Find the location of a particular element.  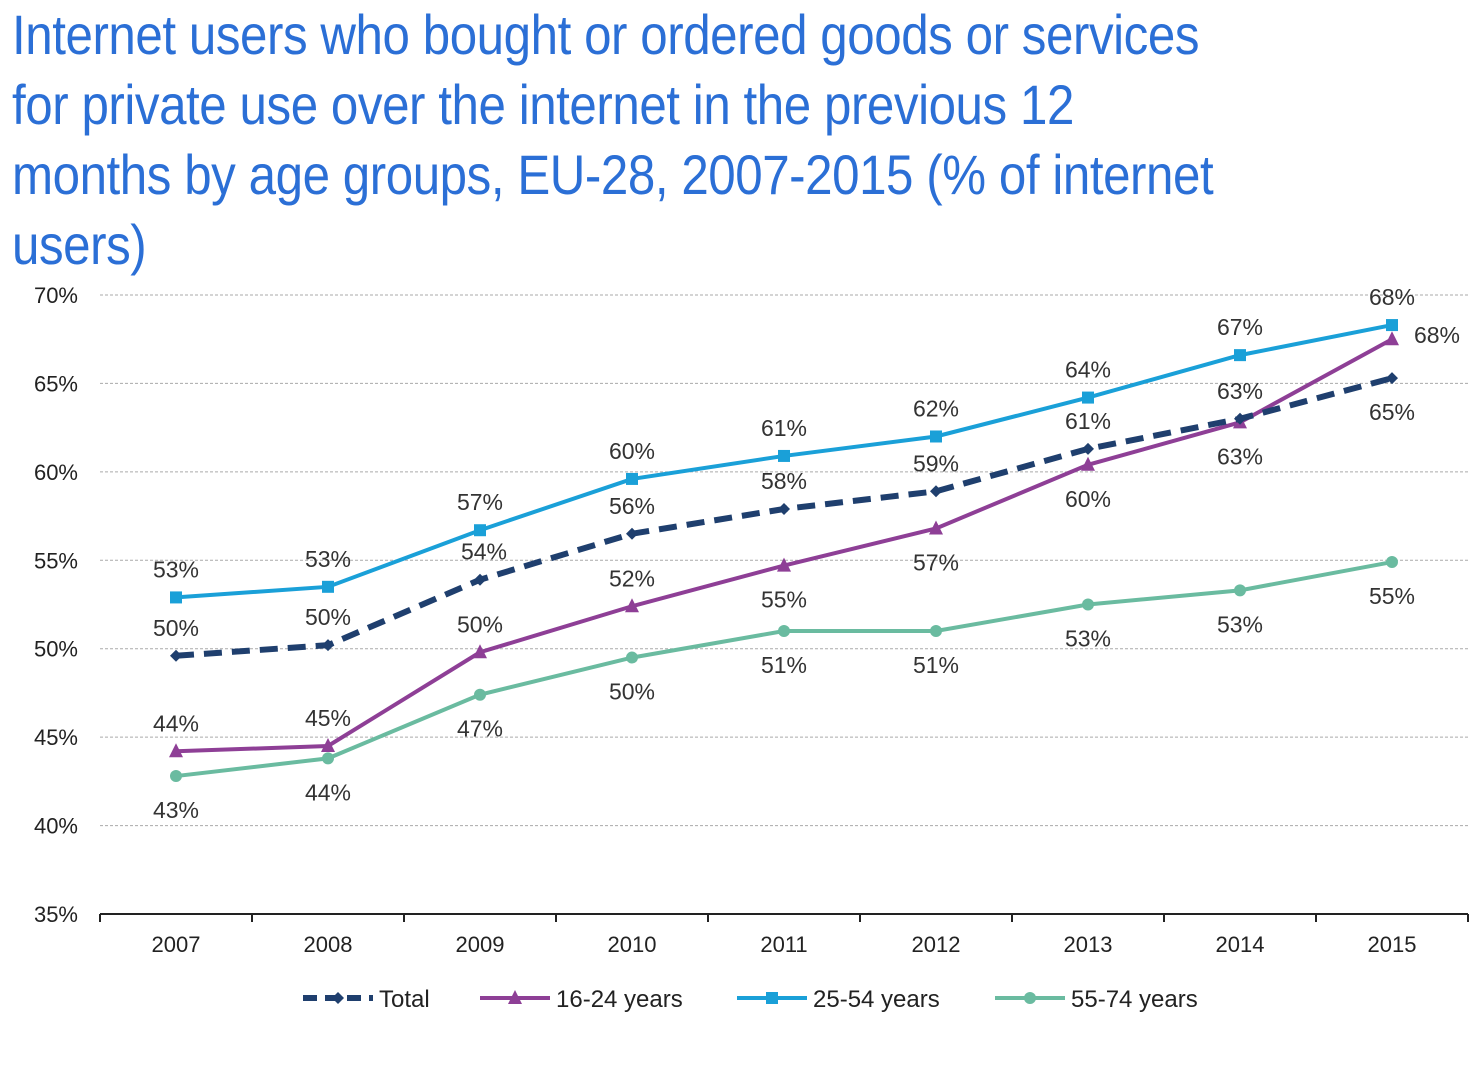

legend-label: 16-24 years is located at coordinates (619, 999).